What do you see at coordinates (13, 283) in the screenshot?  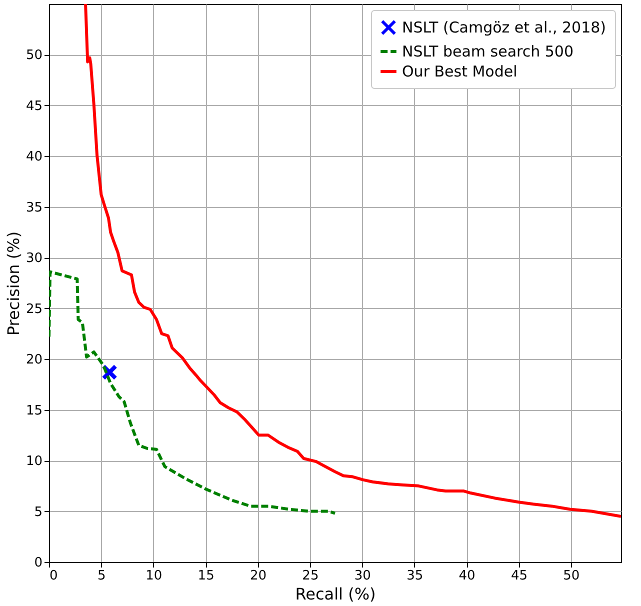 I see `y-axis-title: Precision (%)` at bounding box center [13, 283].